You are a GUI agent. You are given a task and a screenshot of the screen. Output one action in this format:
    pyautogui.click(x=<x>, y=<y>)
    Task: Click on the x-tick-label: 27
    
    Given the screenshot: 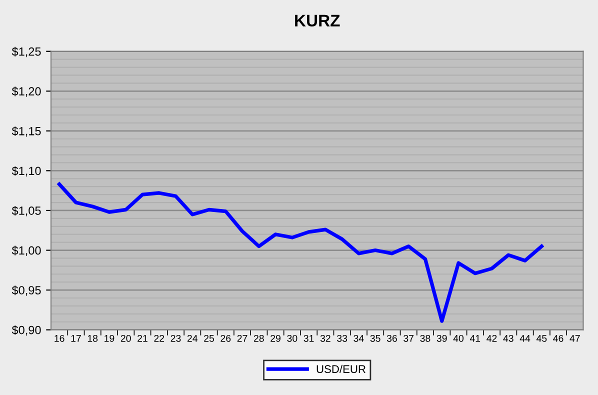 What is the action you would take?
    pyautogui.click(x=242, y=338)
    